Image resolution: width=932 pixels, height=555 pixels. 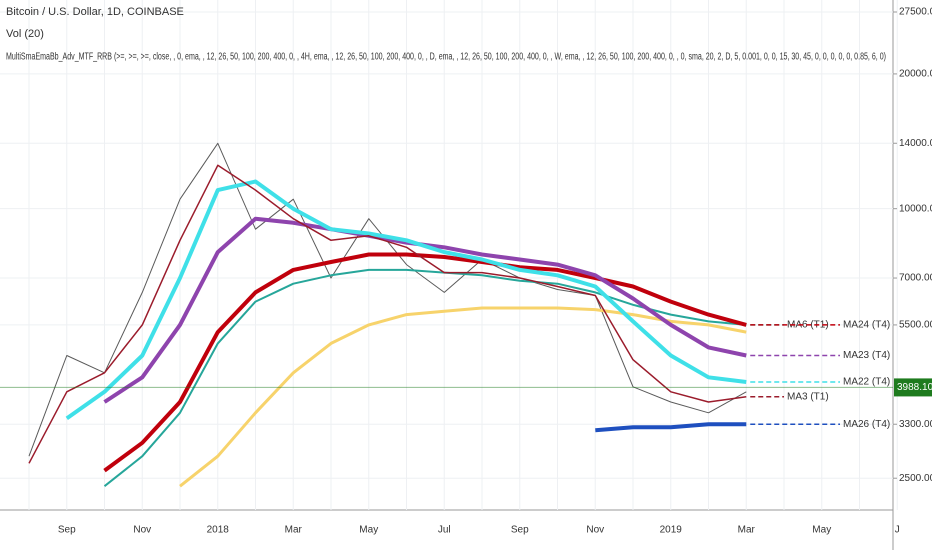 I want to click on legend-label: MA26 (T4), so click(x=866, y=424).